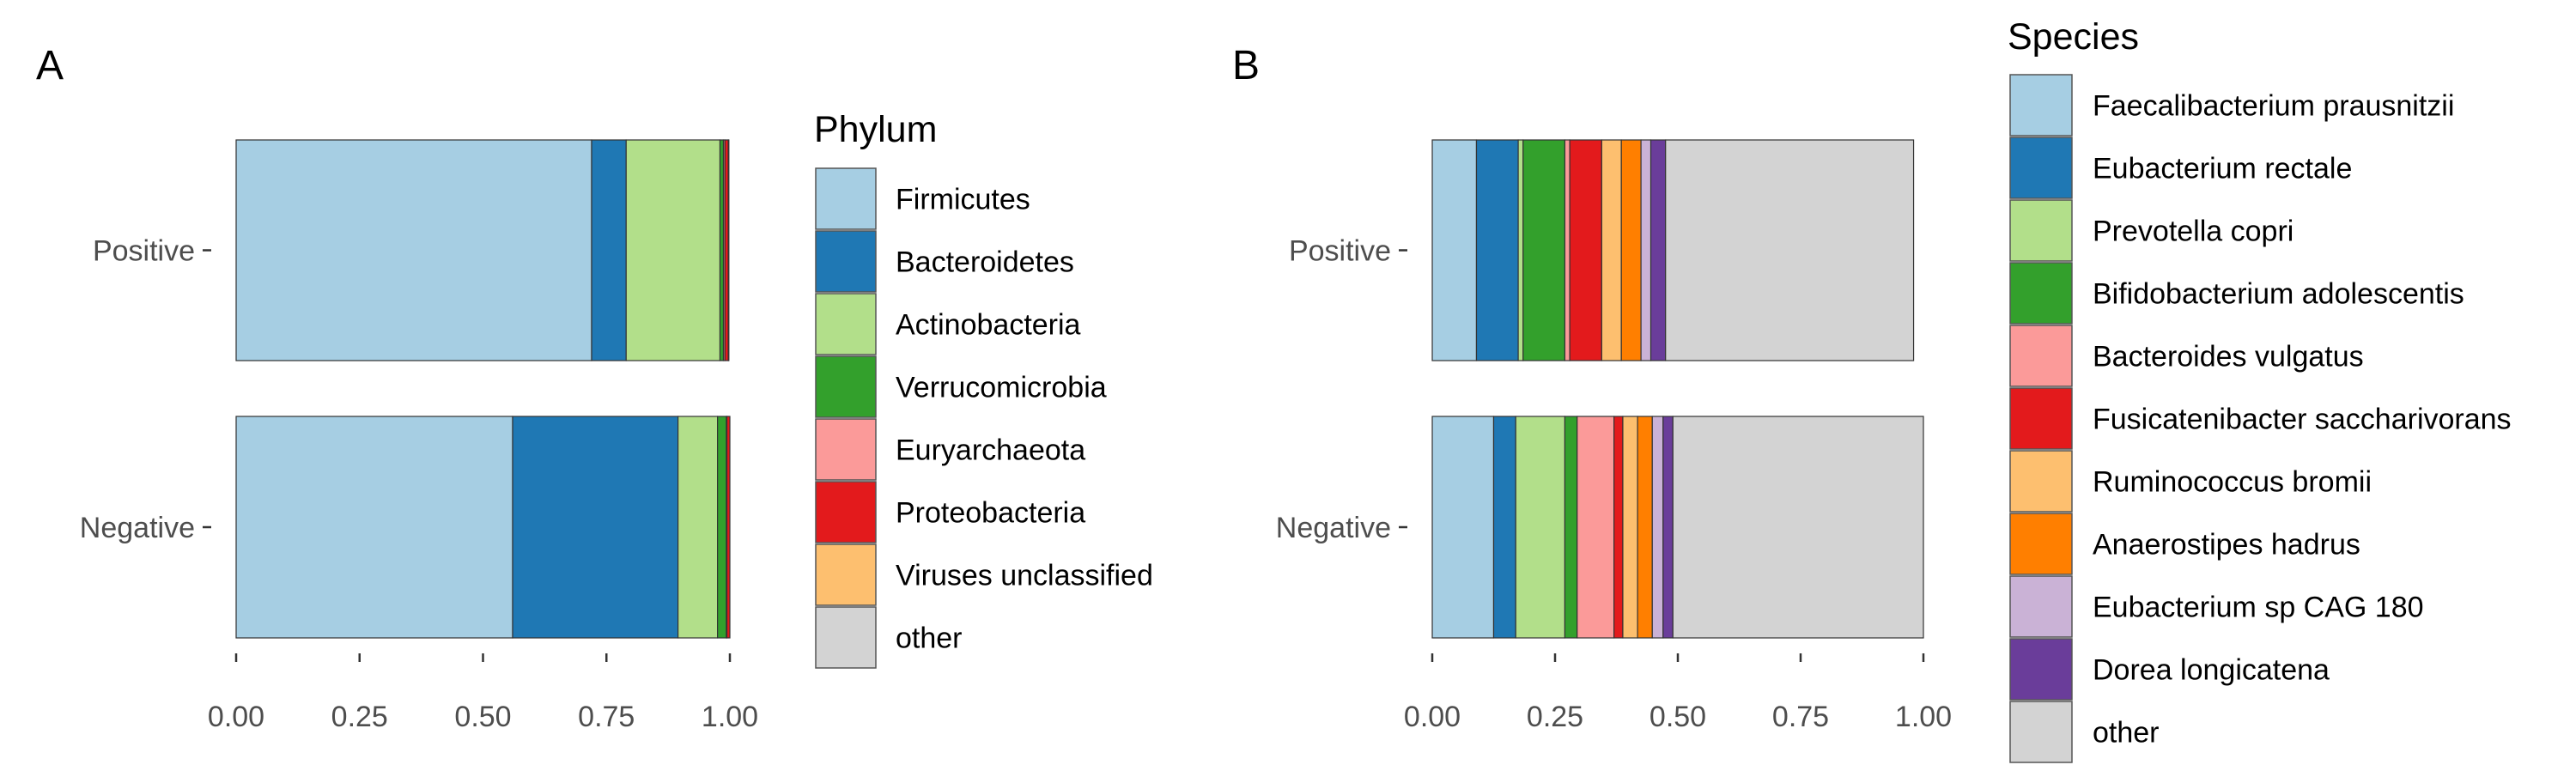 The height and width of the screenshot is (777, 2576). Describe the element at coordinates (991, 513) in the screenshot. I see `legend-label: Proteobacteria` at that location.